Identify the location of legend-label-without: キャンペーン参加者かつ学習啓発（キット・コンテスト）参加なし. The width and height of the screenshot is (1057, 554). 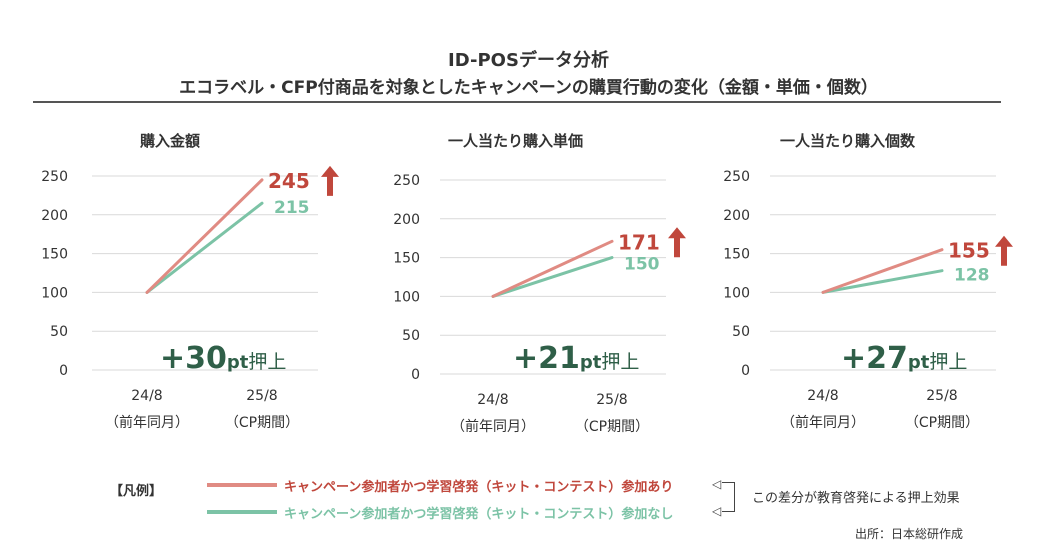
(479, 514).